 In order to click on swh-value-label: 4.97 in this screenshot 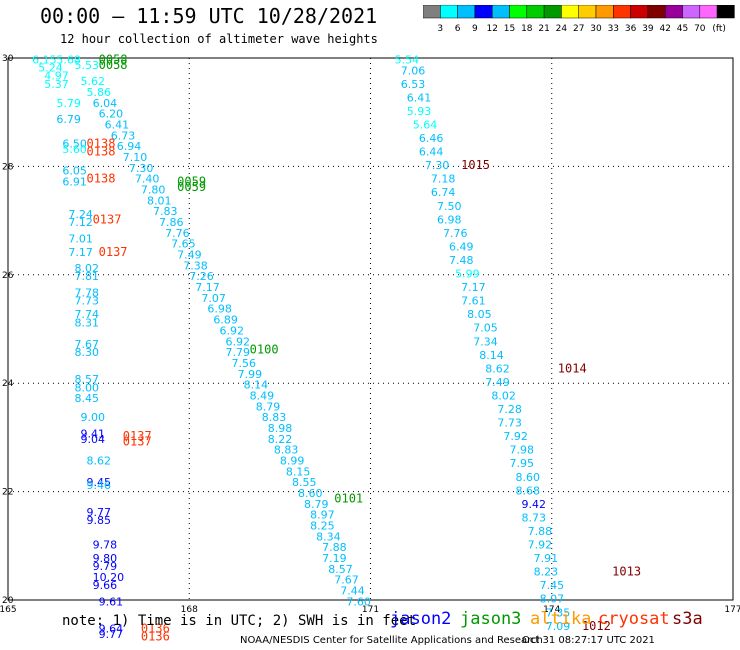, I will do `click(56, 76)`.